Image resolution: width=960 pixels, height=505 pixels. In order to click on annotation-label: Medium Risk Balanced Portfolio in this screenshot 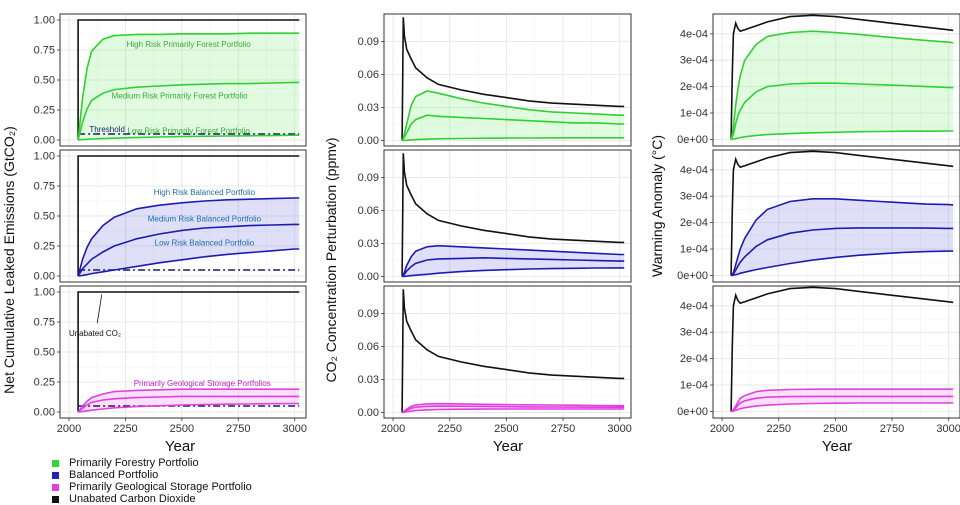, I will do `click(205, 218)`.